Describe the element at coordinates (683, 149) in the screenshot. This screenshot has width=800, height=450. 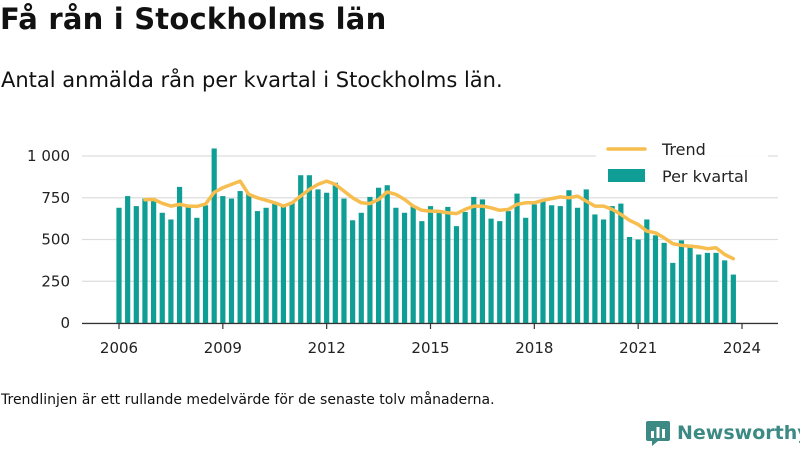
I see `legend-label-trend: Trend` at that location.